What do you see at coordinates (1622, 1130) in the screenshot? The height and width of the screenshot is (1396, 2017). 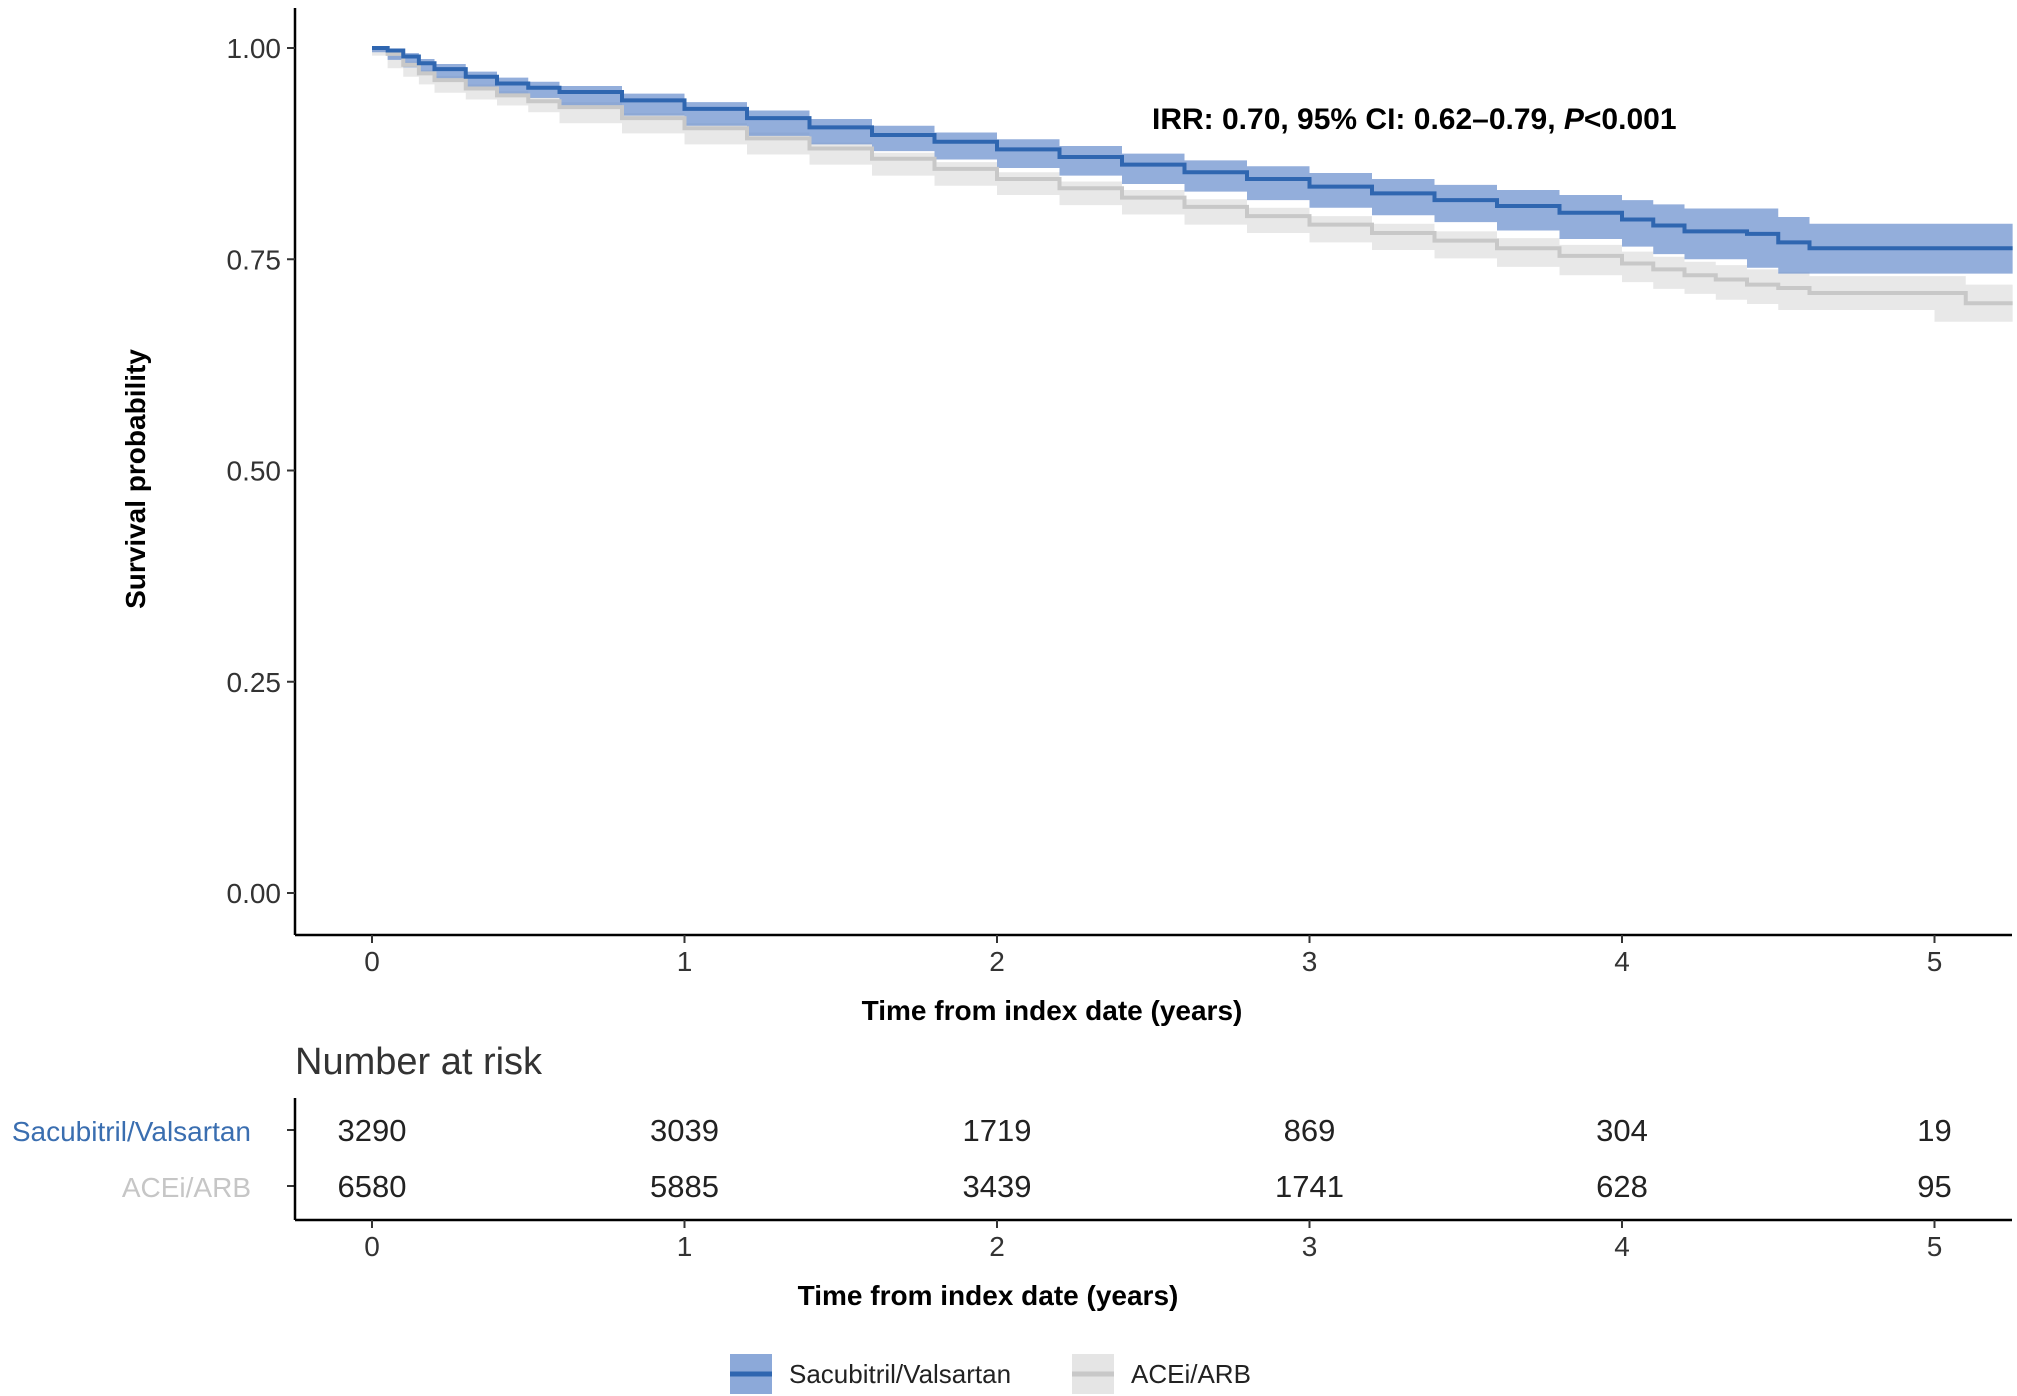 I see `risk-cell-sacubitril-valsartan: 304` at bounding box center [1622, 1130].